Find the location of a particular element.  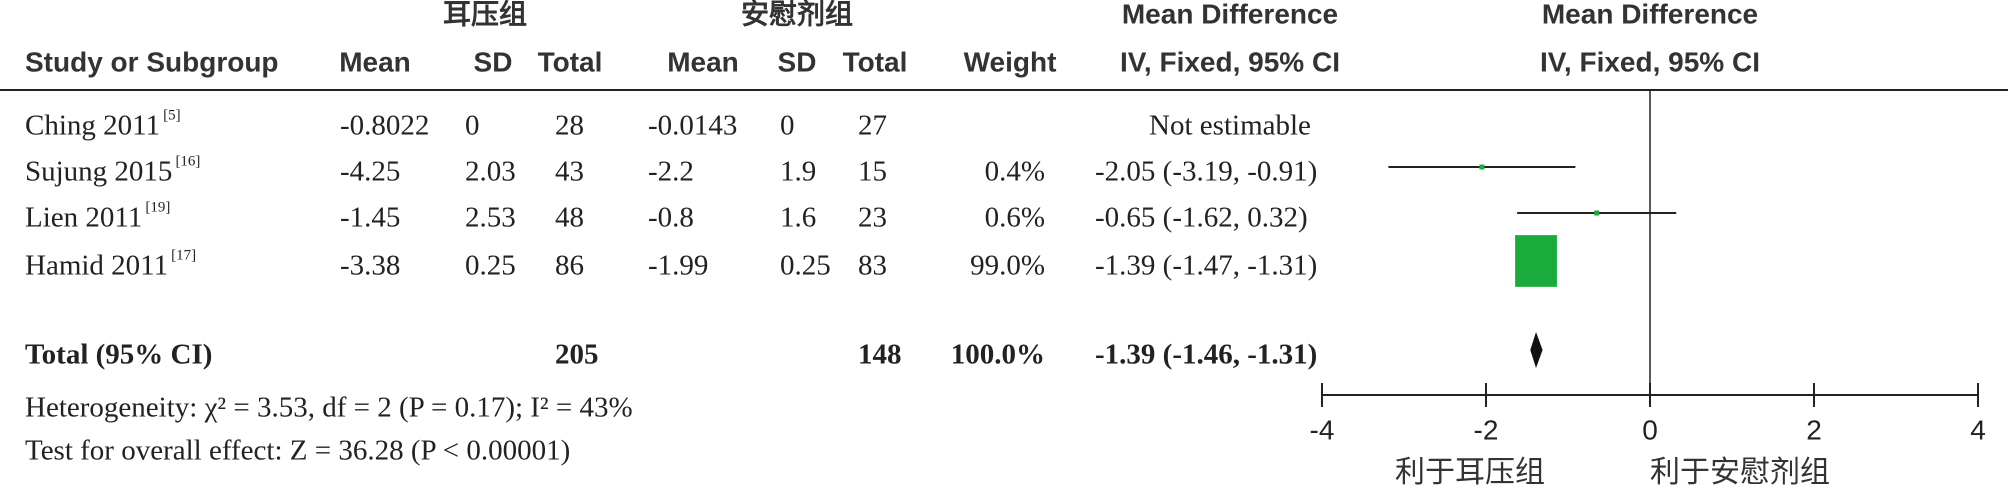

table-cell: -2.2 is located at coordinates (671, 172).